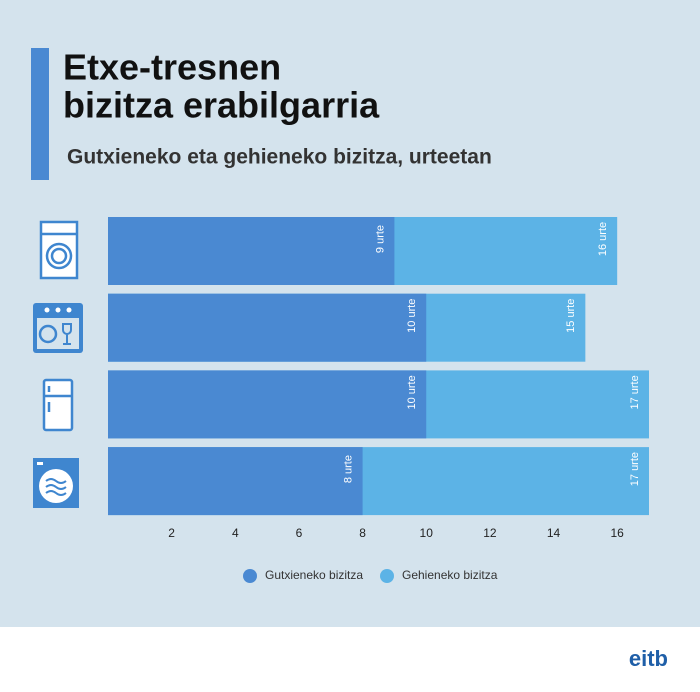  What do you see at coordinates (490, 533) in the screenshot?
I see `x-tick-label: 12` at bounding box center [490, 533].